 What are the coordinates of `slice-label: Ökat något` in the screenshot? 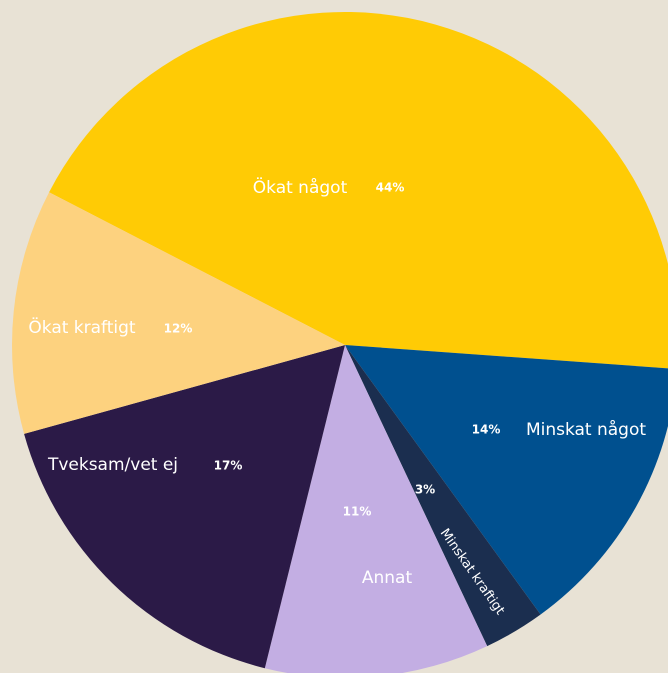 It's located at (300, 187).